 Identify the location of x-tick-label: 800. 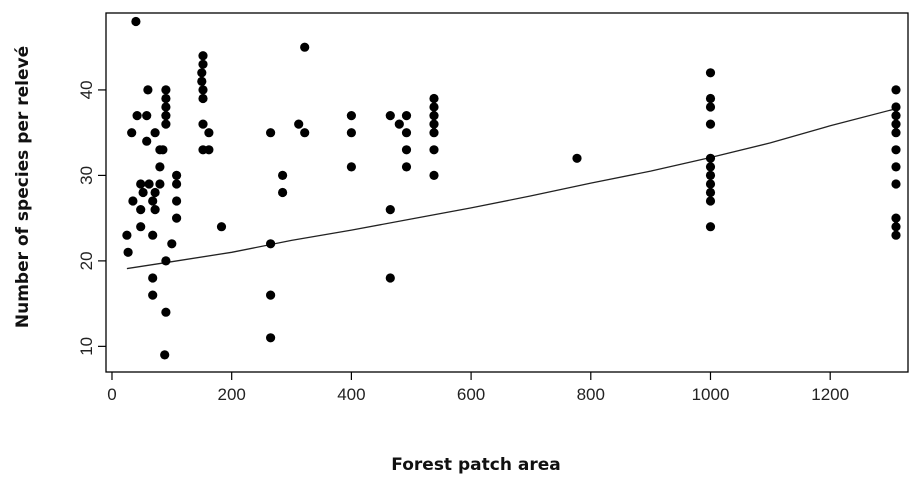
(591, 394).